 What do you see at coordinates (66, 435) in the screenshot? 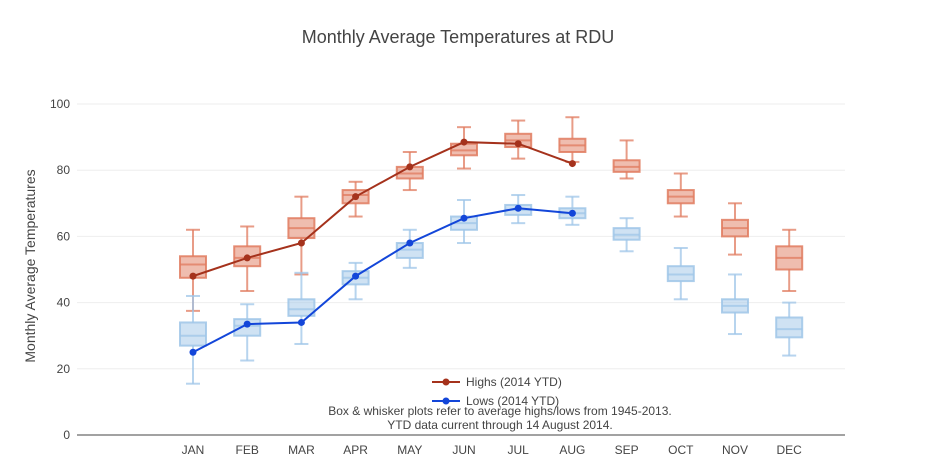
I see `y-tick-label-0: 0` at bounding box center [66, 435].